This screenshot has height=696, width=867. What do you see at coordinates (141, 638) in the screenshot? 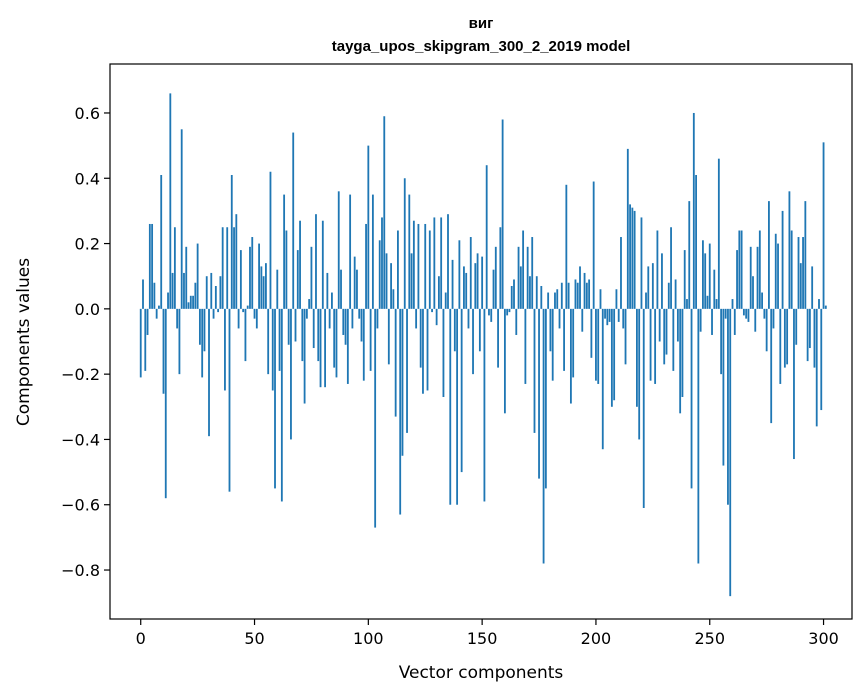
I see `x-tick-label: 0` at bounding box center [141, 638].